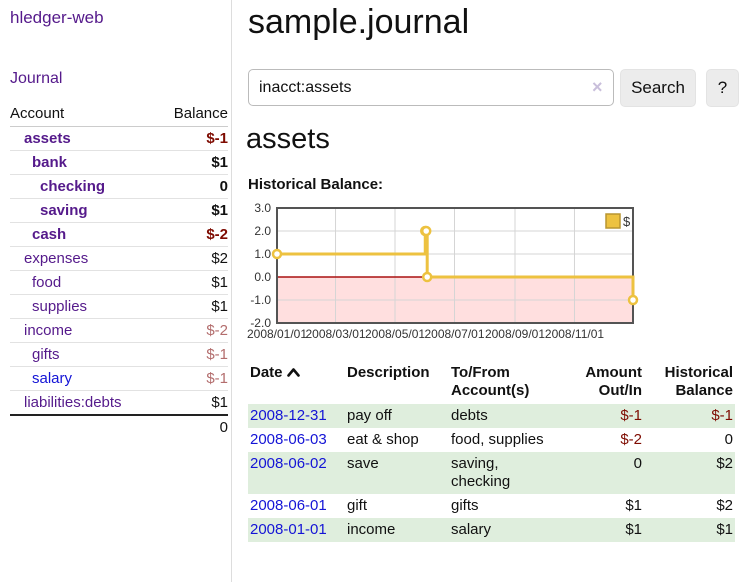 This screenshot has width=742, height=582. I want to click on account-link: saving, so click(64, 210).